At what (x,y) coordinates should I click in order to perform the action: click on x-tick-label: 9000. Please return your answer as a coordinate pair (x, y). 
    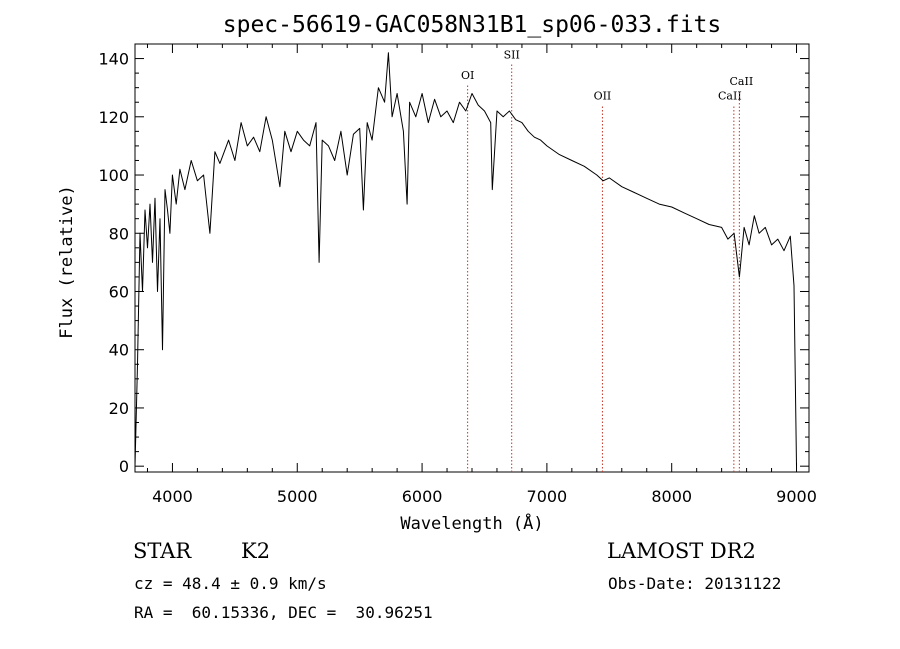
    Looking at the image, I should click on (796, 496).